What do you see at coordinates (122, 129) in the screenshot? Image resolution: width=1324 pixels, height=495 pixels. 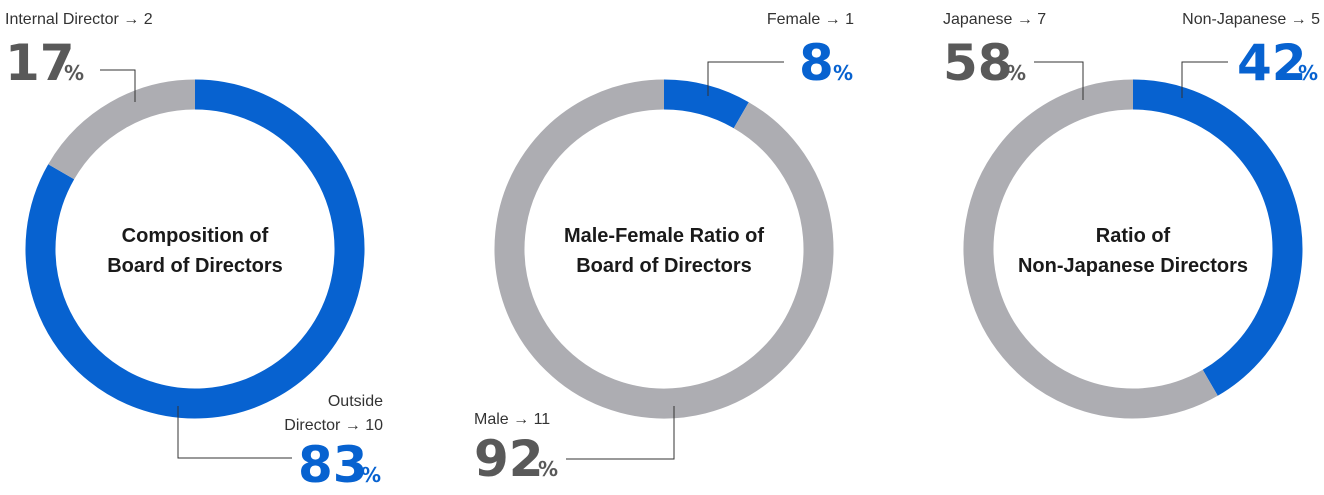 I see `slice-internal-director` at bounding box center [122, 129].